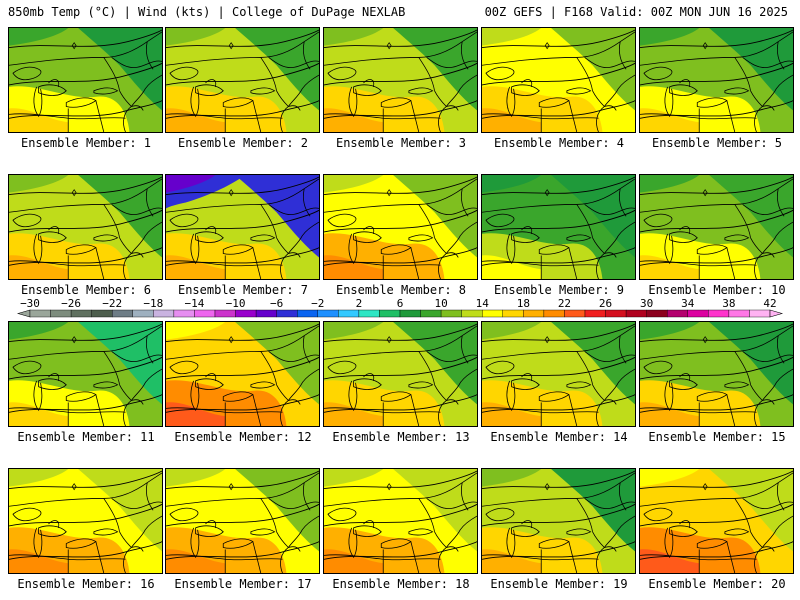 Image resolution: width=800 pixels, height=600 pixels. Describe the element at coordinates (776, 313) in the screenshot. I see `colorbar-max-arrow` at that location.